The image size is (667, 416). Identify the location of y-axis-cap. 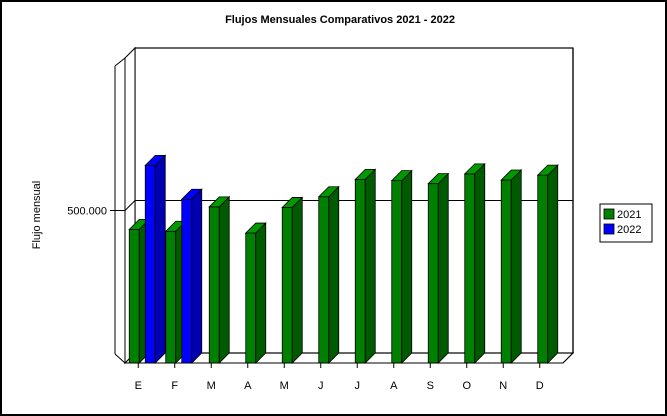
(120, 62).